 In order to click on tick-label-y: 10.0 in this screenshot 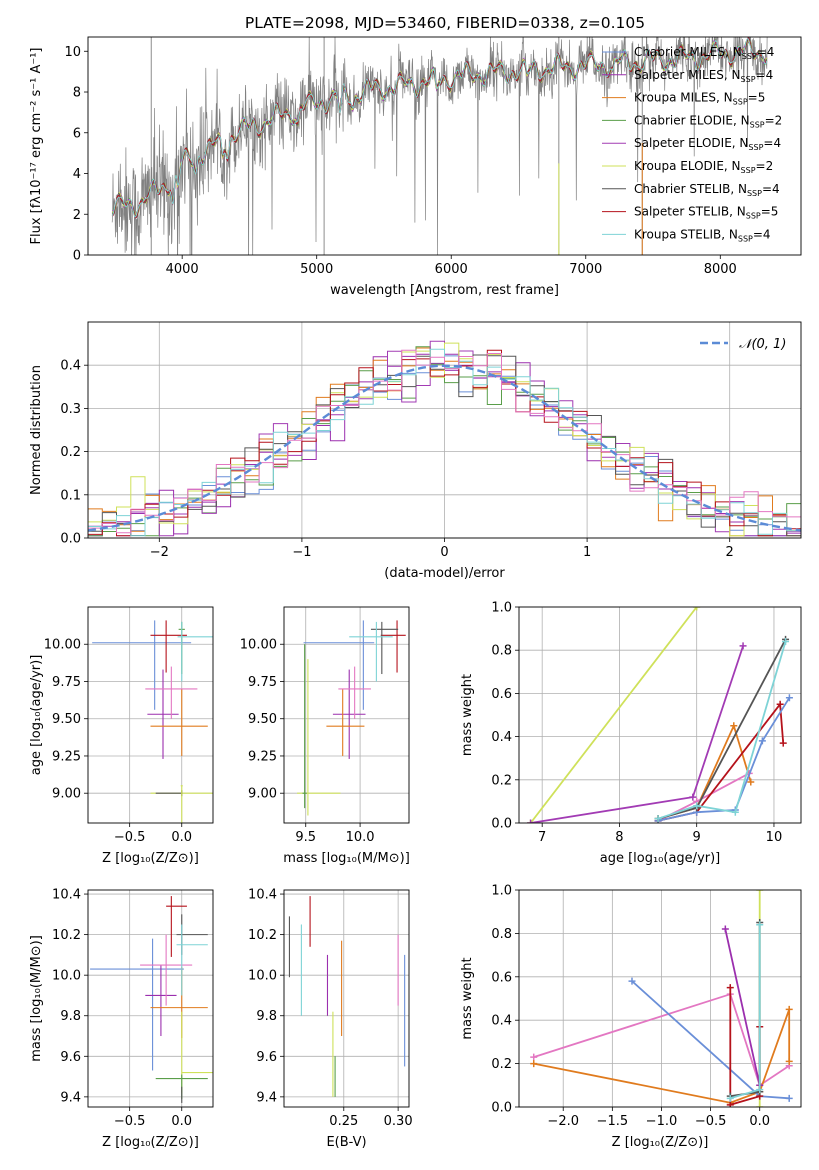, I will do `click(262, 976)`.